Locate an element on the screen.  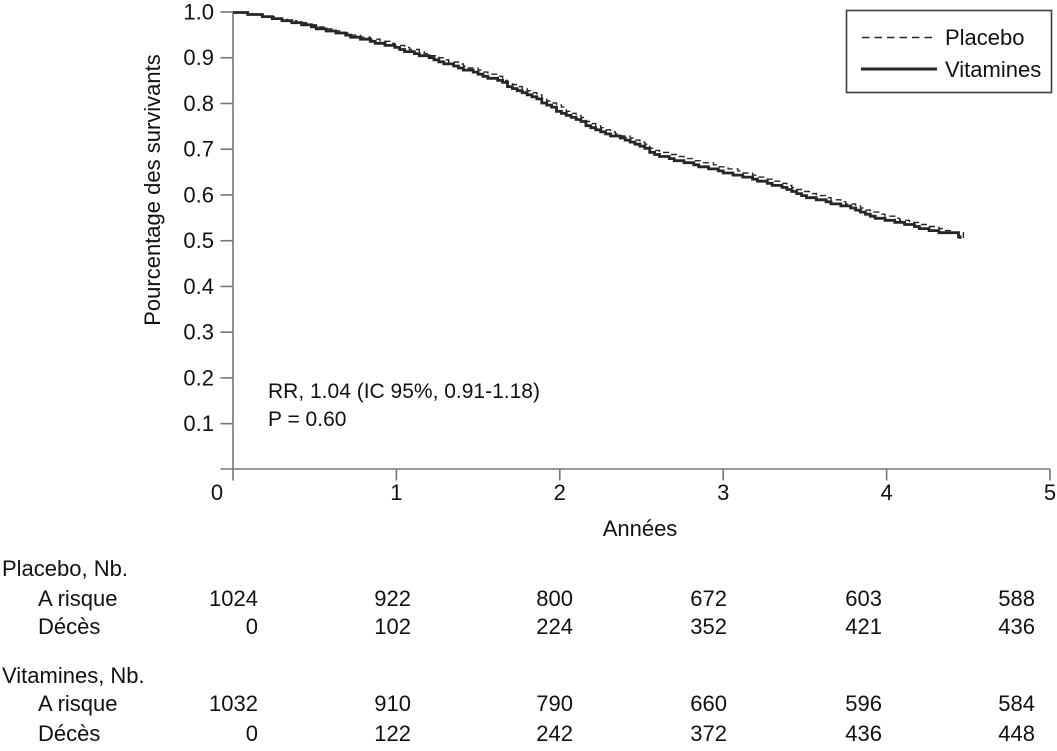
y-tick-label: 0.4 is located at coordinates (198, 286).